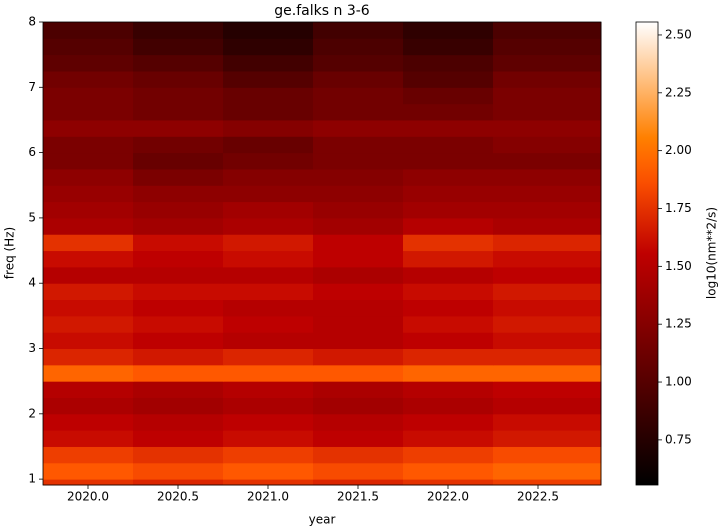 The image size is (722, 531). I want to click on colorbar-tick-label: 2.50, so click(678, 34).